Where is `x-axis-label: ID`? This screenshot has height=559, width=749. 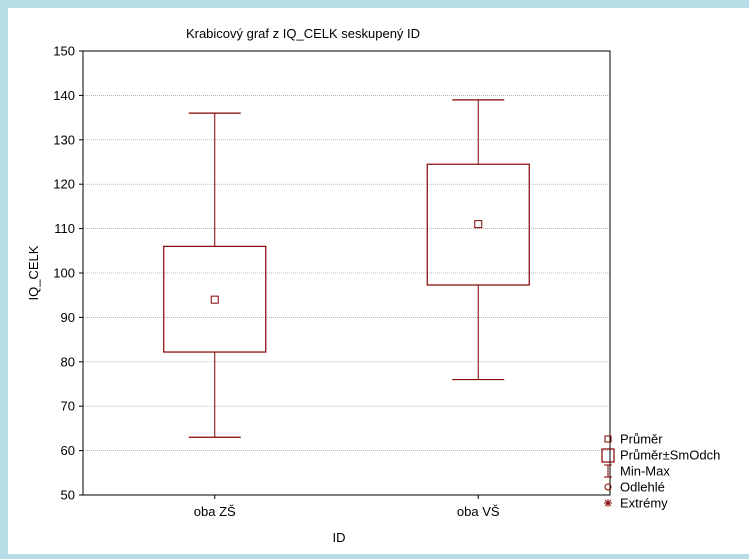
x-axis-label: ID is located at coordinates (339, 537).